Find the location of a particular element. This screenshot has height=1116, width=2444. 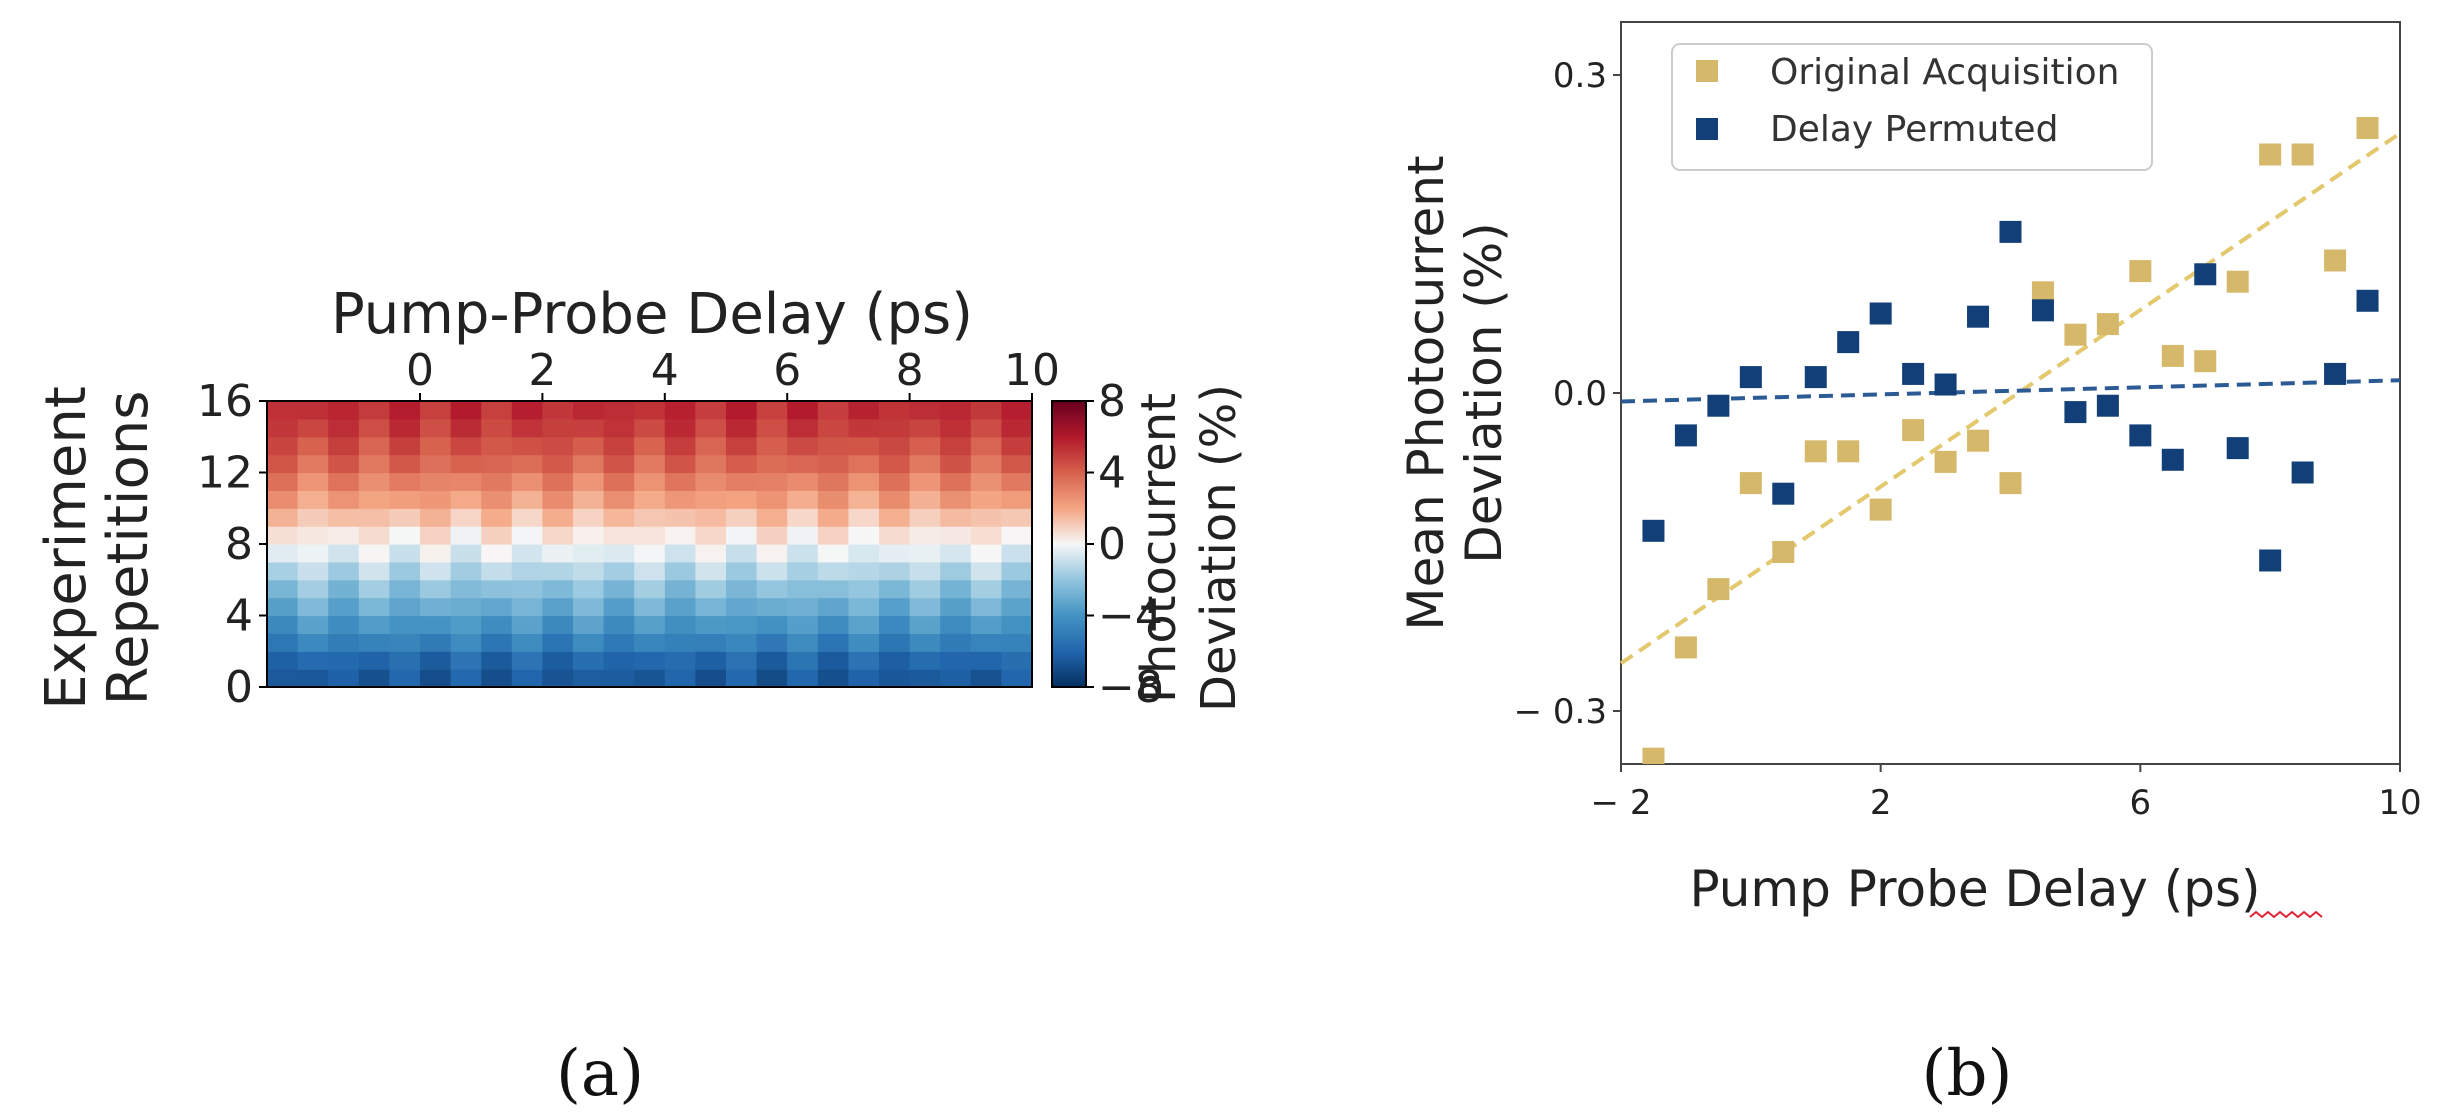

heatmap-x-tick-label: 6 is located at coordinates (787, 370).